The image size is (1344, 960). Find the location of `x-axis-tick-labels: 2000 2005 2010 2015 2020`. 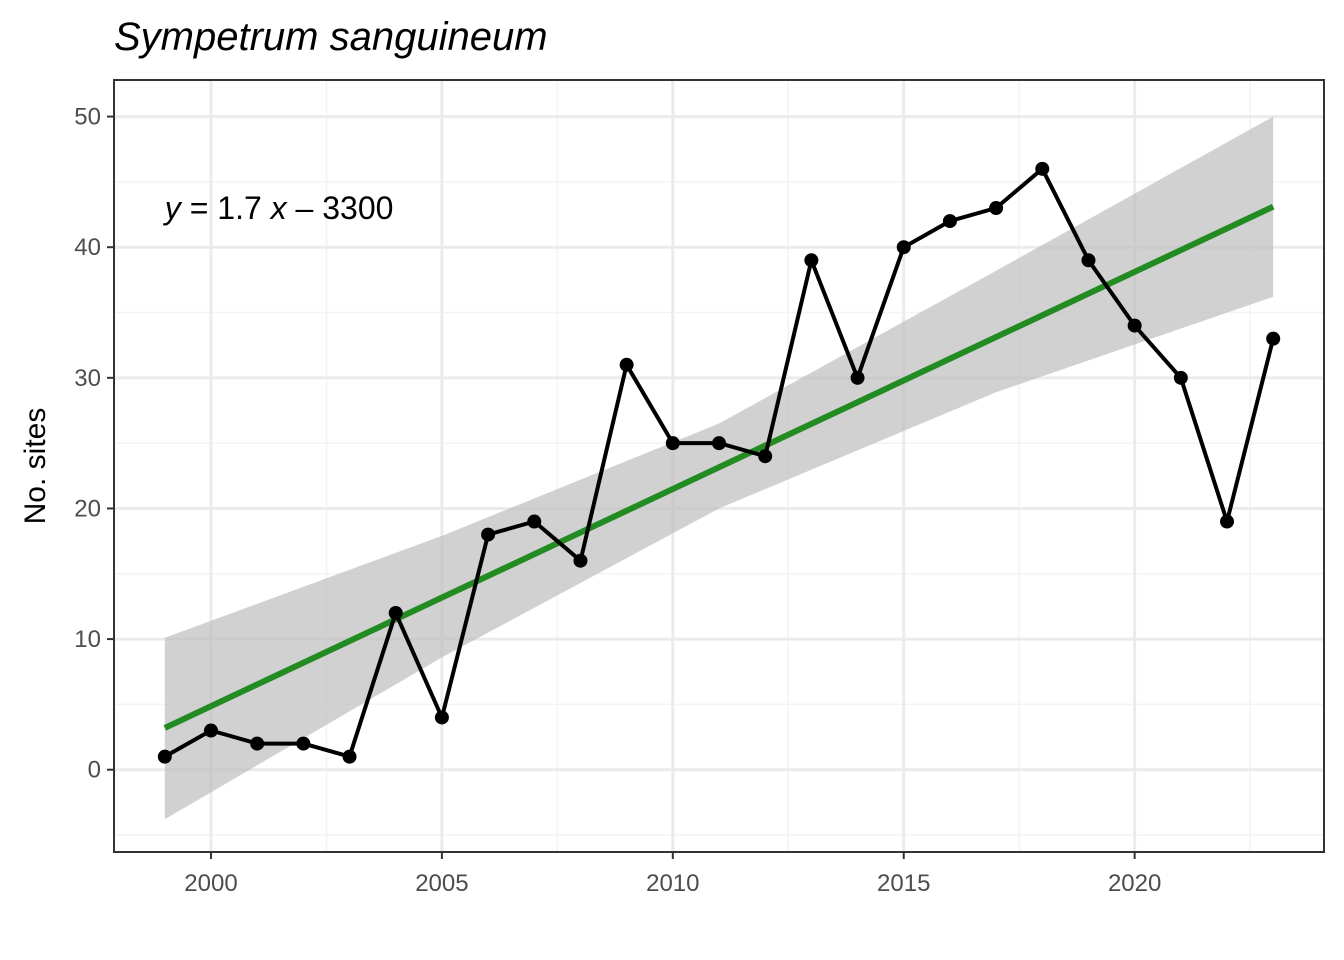

x-axis-tick-labels: 2000 2005 2010 2015 2020 is located at coordinates (672, 883).